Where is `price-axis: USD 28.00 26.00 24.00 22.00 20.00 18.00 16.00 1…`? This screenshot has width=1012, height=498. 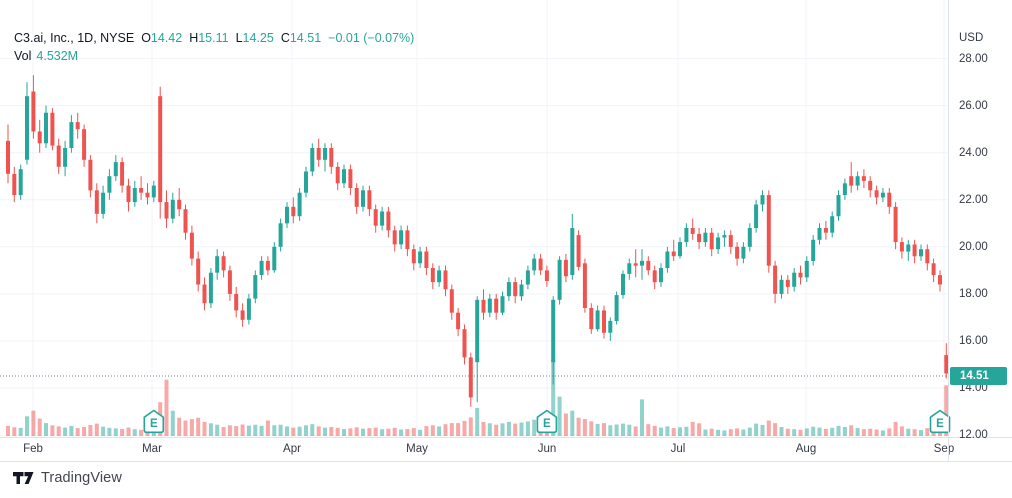 price-axis: USD 28.00 26.00 24.00 22.00 20.00 18.00 16.00 1… is located at coordinates (980, 231).